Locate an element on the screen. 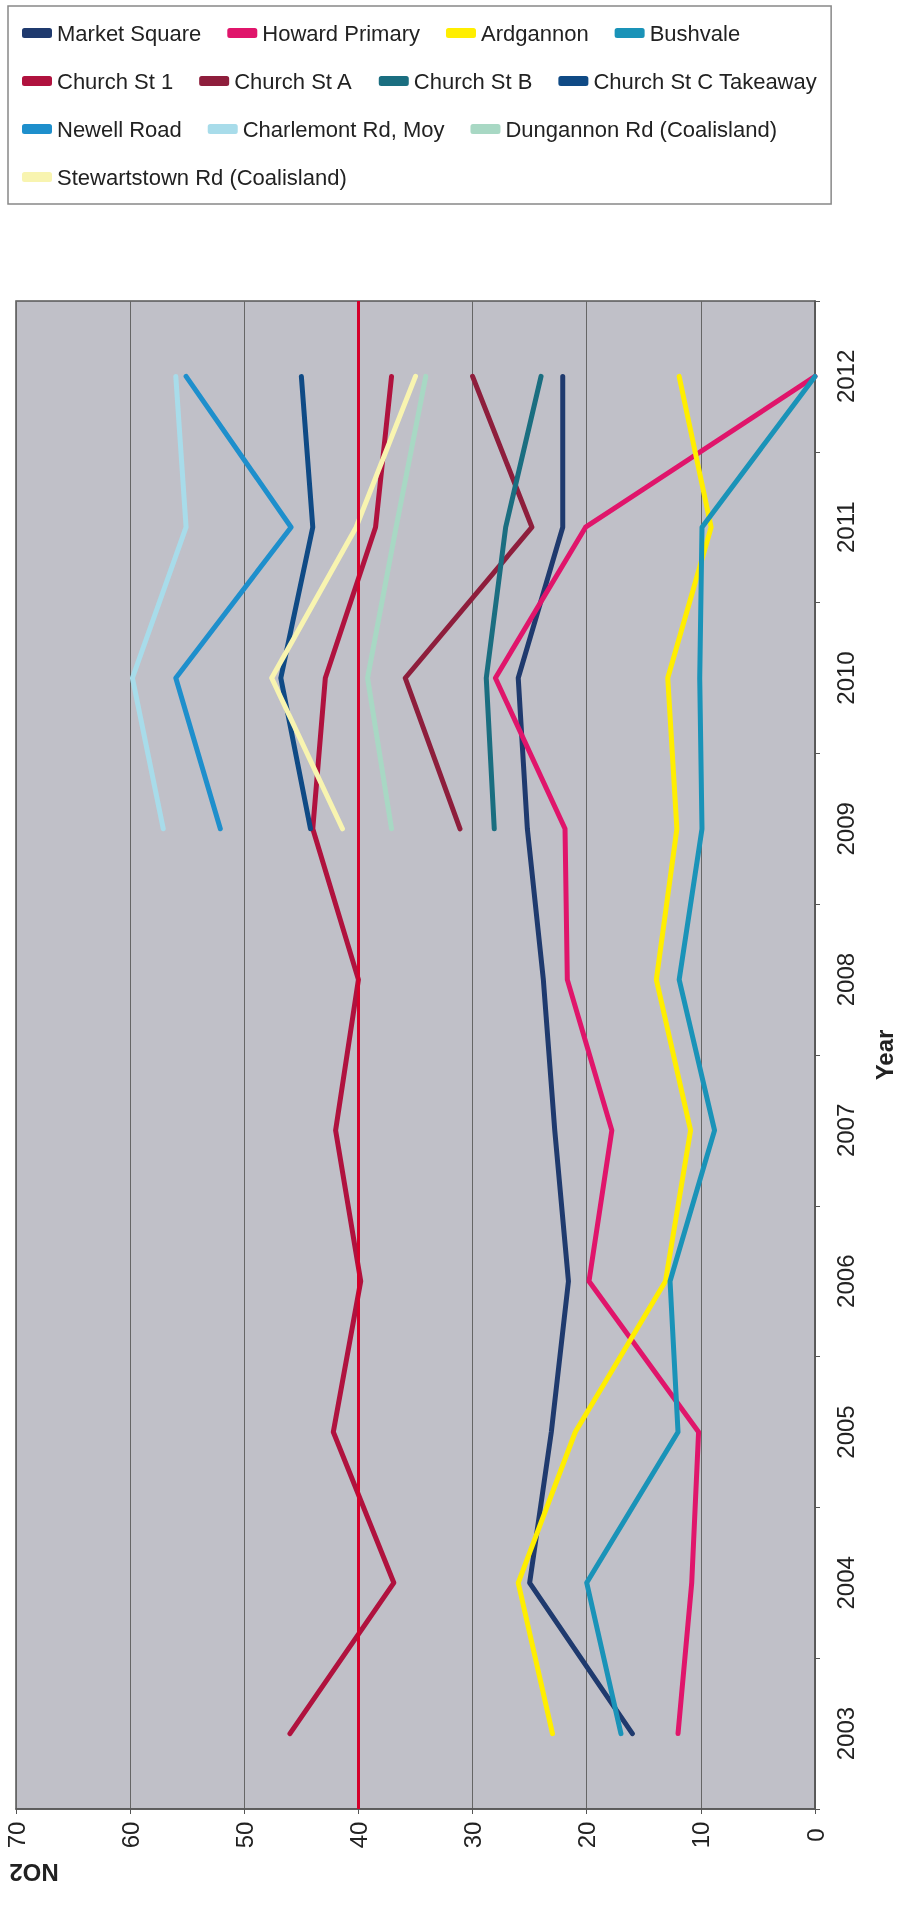 The height and width of the screenshot is (1910, 903). legend-label: Church St 1 is located at coordinates (115, 81).